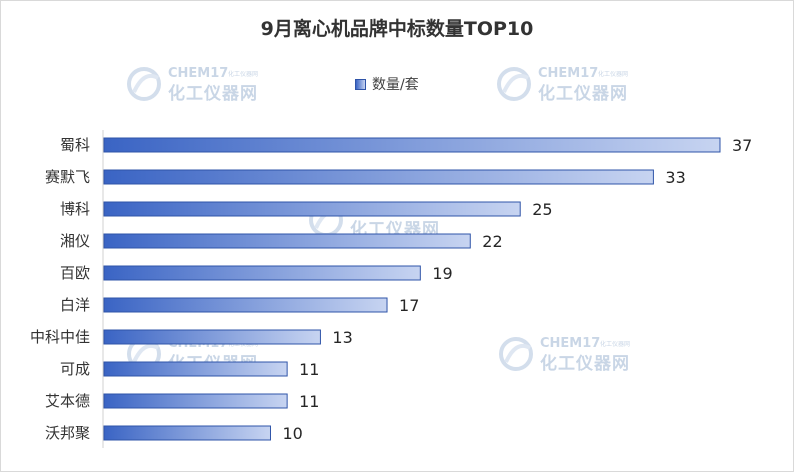 Image resolution: width=794 pixels, height=472 pixels. Describe the element at coordinates (75, 145) in the screenshot. I see `category-label: 蜀科` at that location.